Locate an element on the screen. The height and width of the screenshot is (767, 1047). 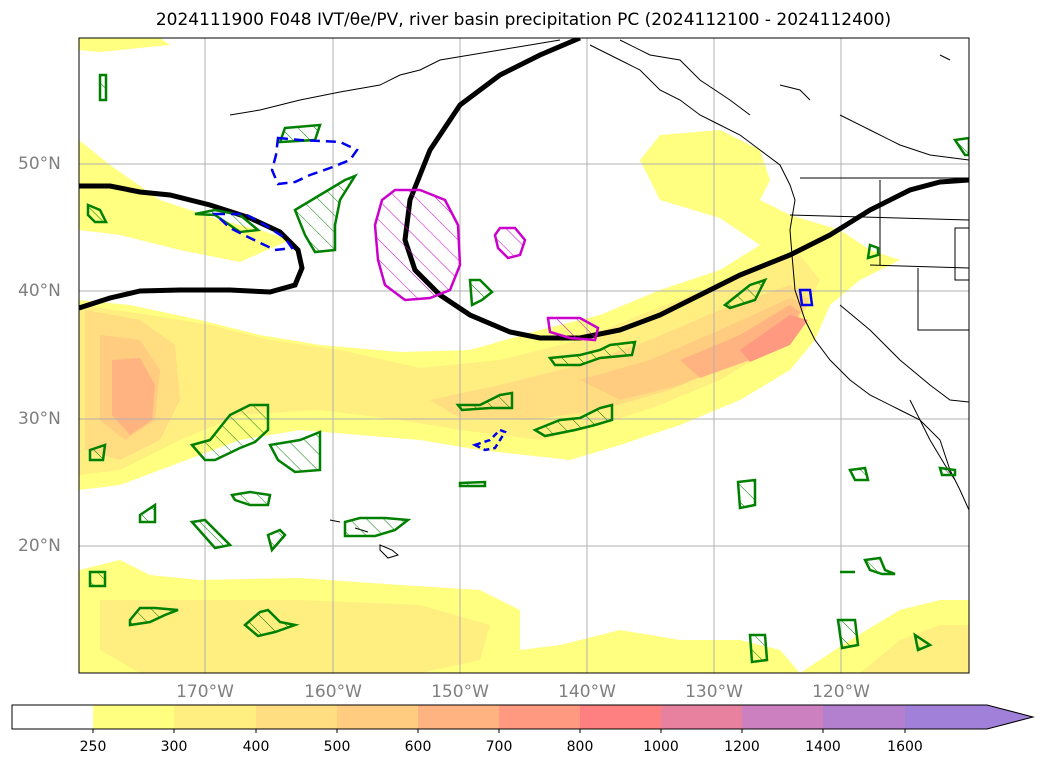
lat-label-50n: 50°N is located at coordinates (39, 164).